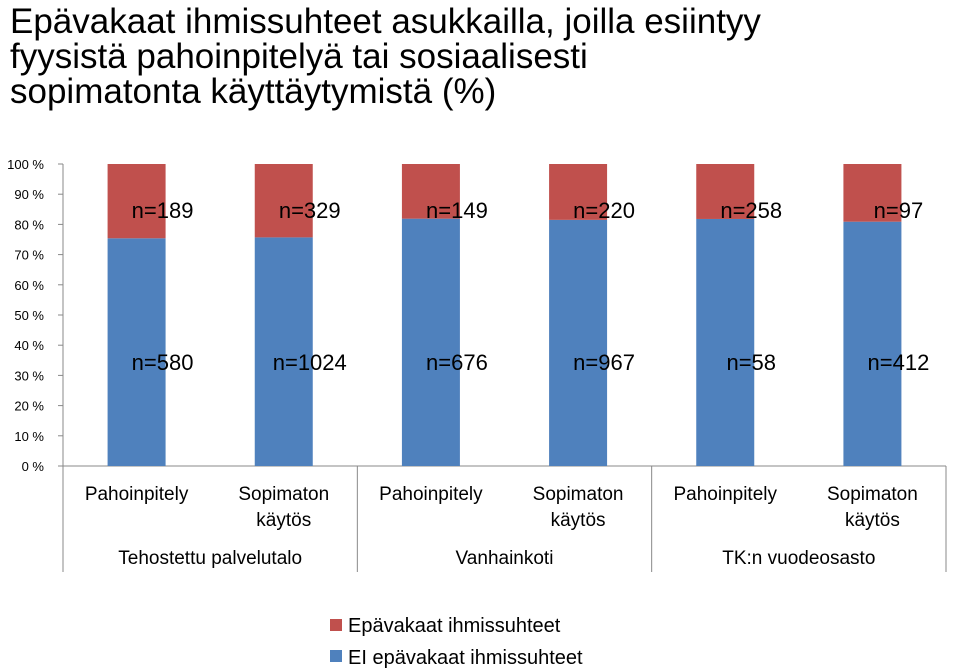 The image size is (960, 672). What do you see at coordinates (604, 362) in the screenshot?
I see `n-label-ei-epavakaat: n=967` at bounding box center [604, 362].